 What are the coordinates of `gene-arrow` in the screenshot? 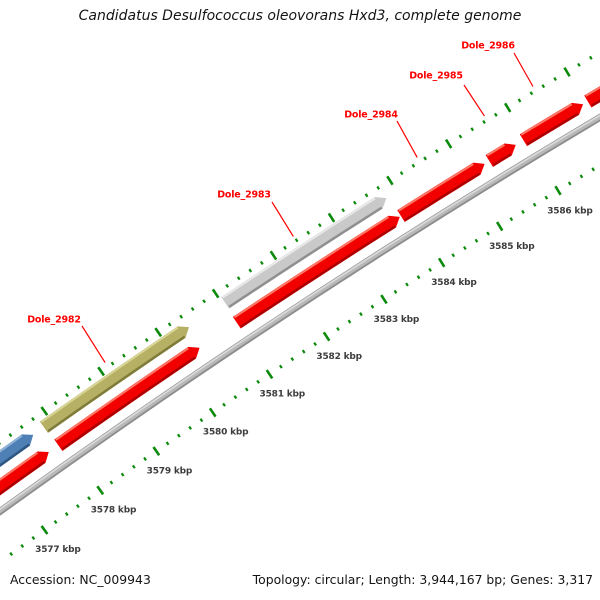 It's located at (592, 97).